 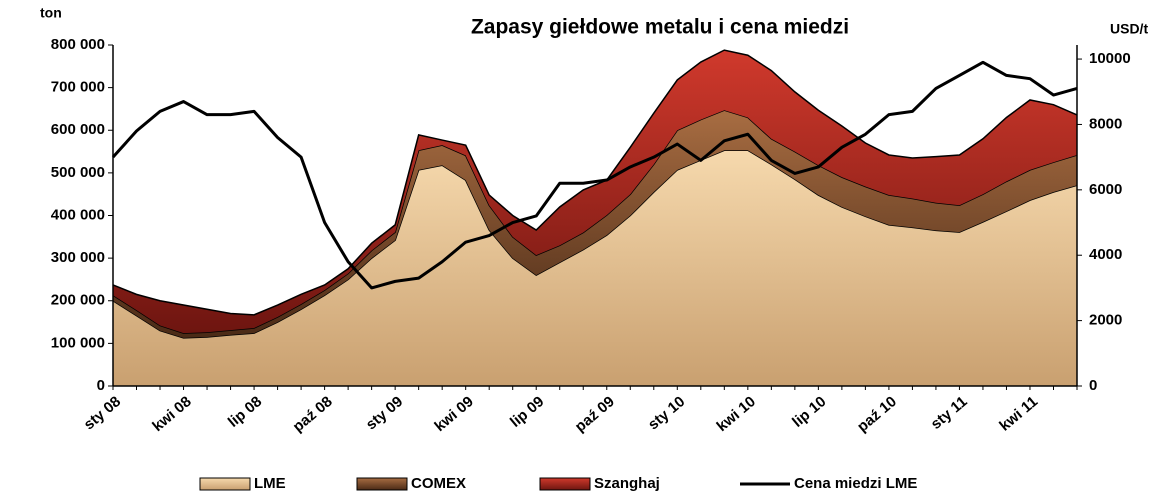 I want to click on x-tick-label: sty 08, so click(x=103, y=413).